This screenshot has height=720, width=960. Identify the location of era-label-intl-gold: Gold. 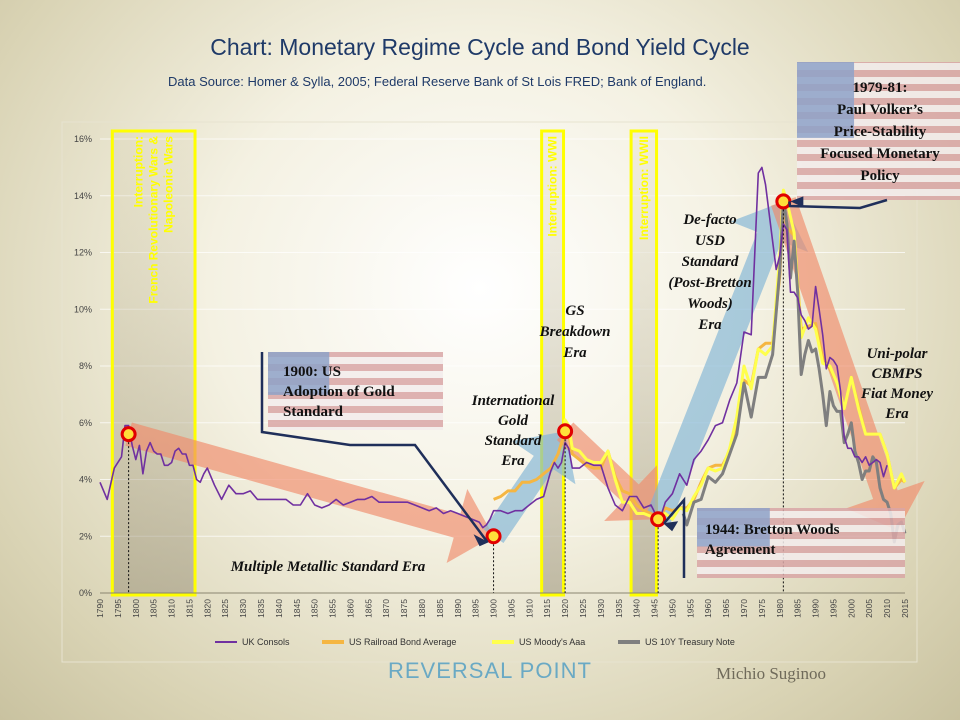
(513, 421).